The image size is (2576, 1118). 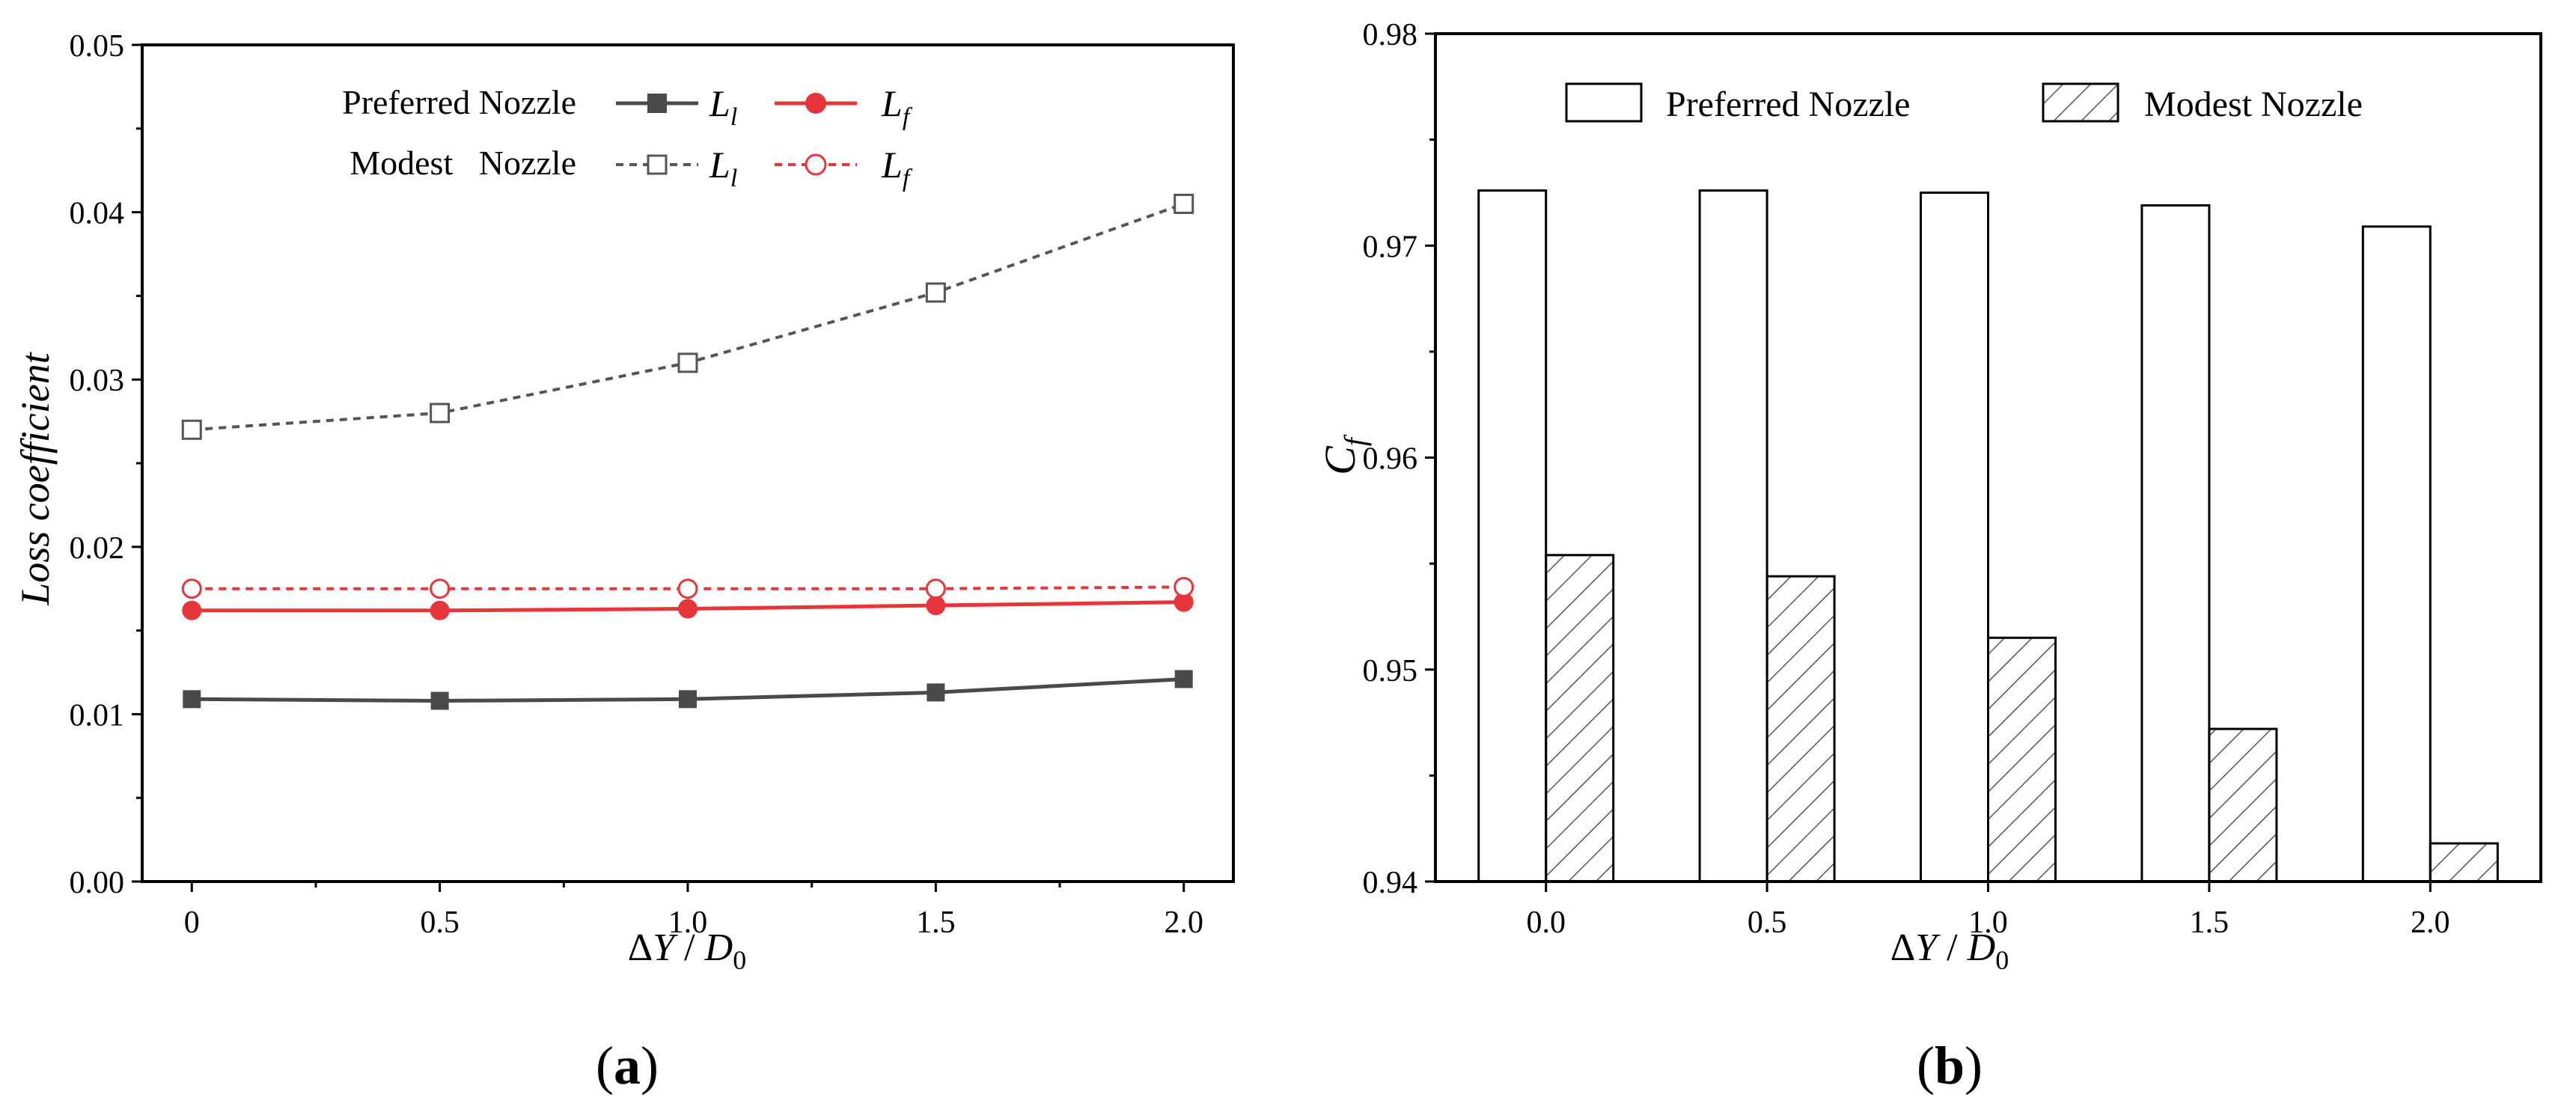 What do you see at coordinates (1949, 950) in the screenshot?
I see `panel-b-x-axis-label: ΔY / D0` at bounding box center [1949, 950].